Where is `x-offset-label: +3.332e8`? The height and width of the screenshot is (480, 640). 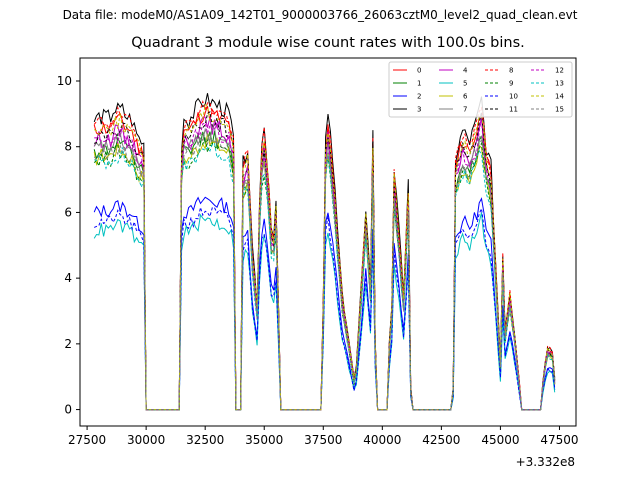 x-offset-label: +3.332e8 is located at coordinates (545, 462).